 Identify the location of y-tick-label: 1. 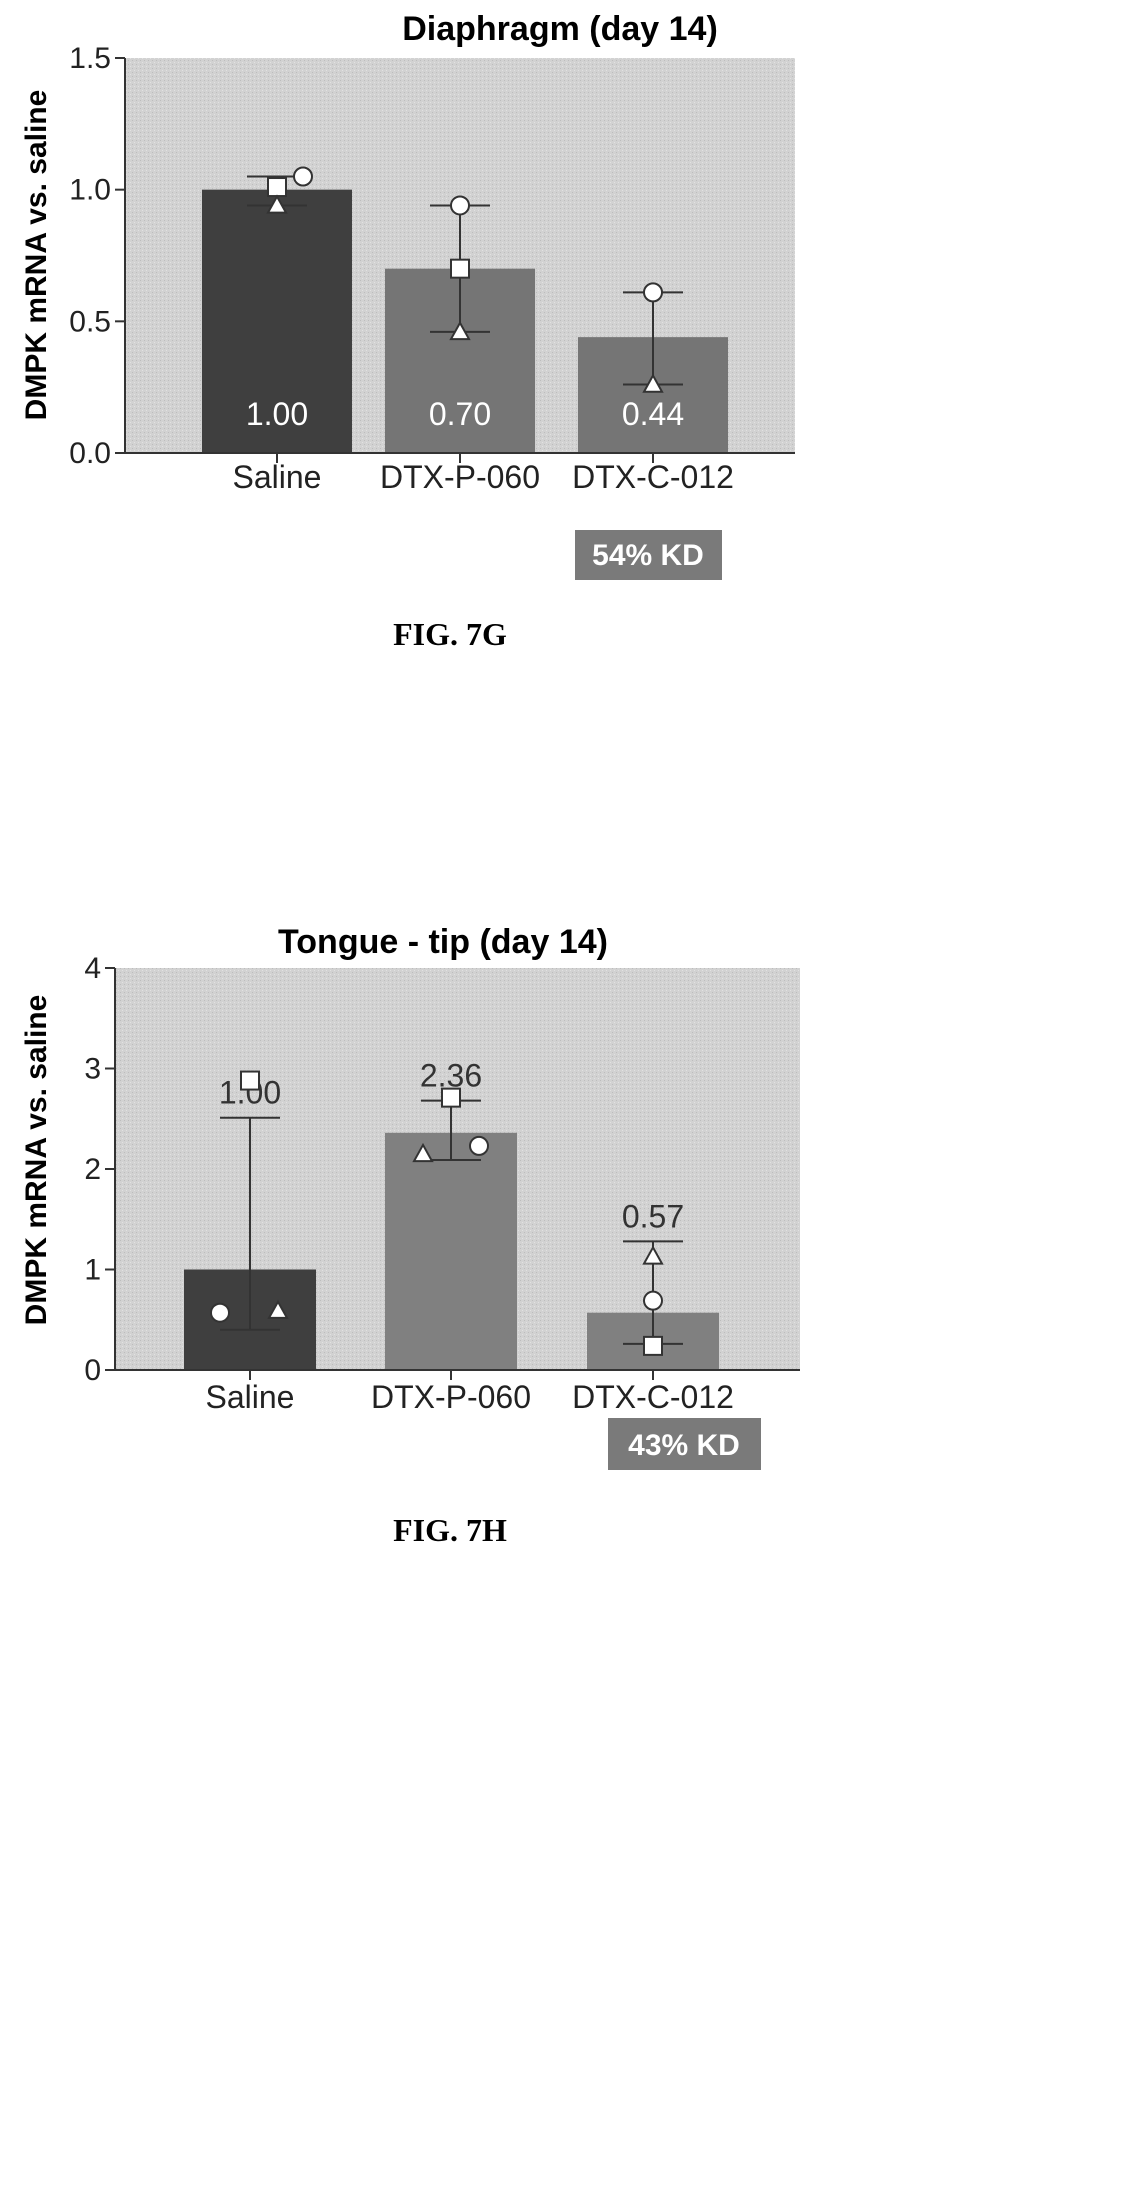
(92, 1270).